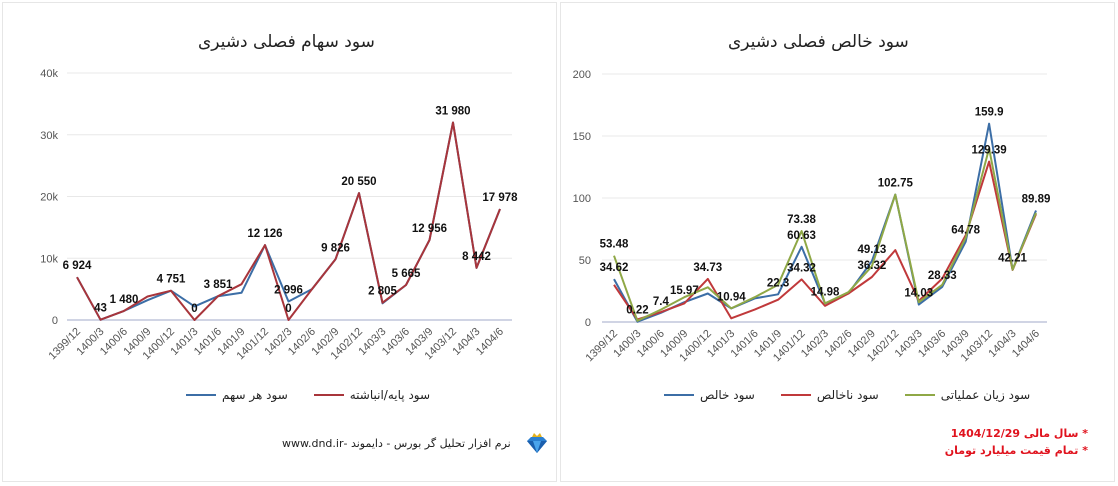 This screenshot has width=1118, height=486. What do you see at coordinates (1012, 259) in the screenshot?
I see `data-label: 42.21` at bounding box center [1012, 259].